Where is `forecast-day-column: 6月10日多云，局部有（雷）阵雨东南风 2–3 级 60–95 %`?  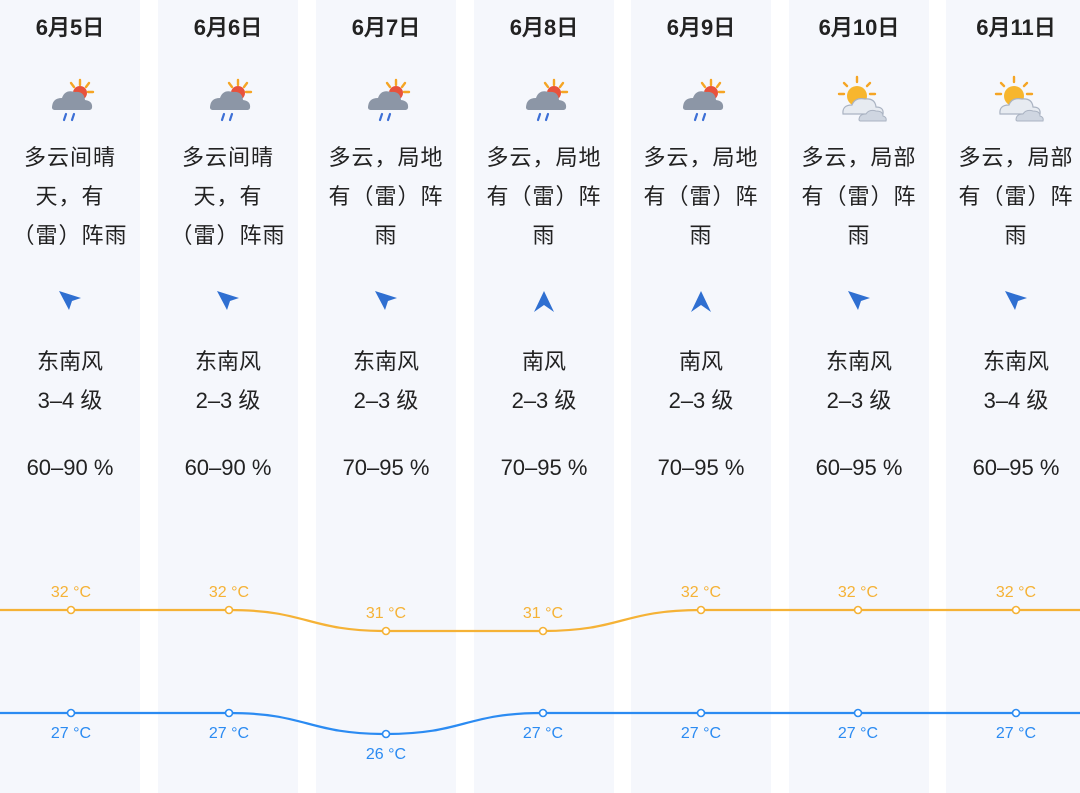 forecast-day-column: 6月10日多云，局部有（雷）阵雨东南风 2–3 级 60–95 % is located at coordinates (859, 396).